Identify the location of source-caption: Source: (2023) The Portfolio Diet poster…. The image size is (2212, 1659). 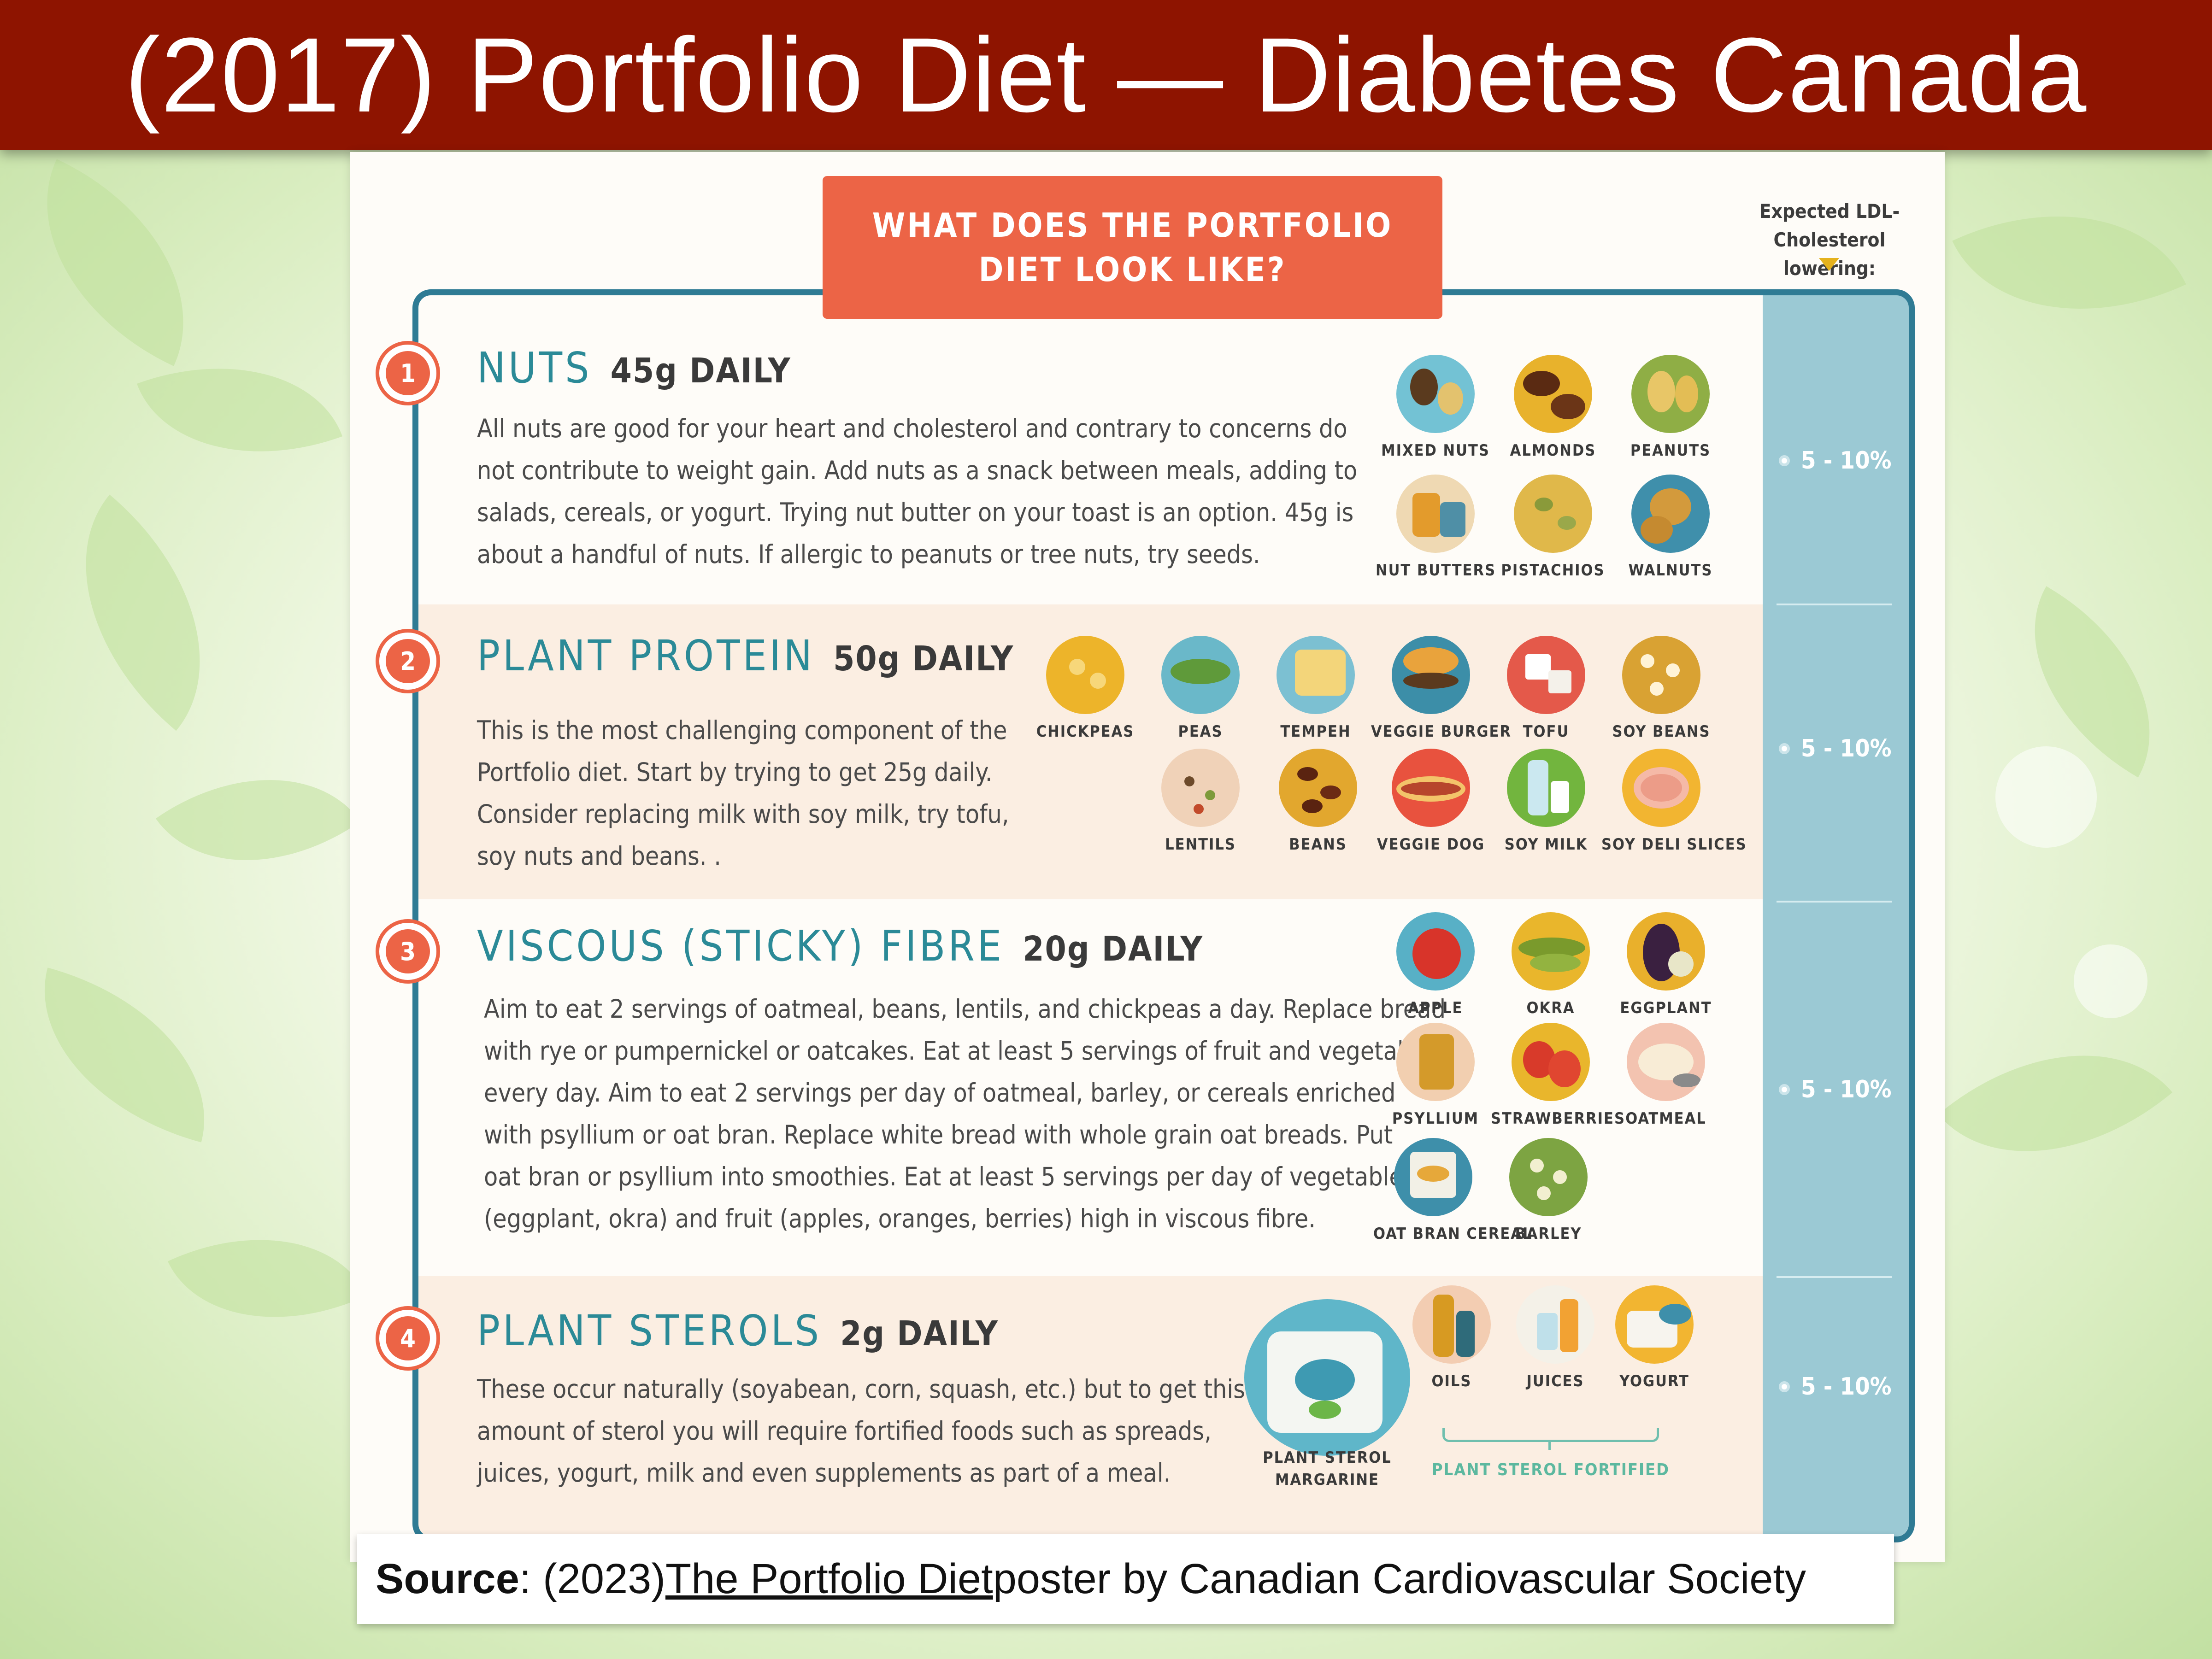
(1125, 1579).